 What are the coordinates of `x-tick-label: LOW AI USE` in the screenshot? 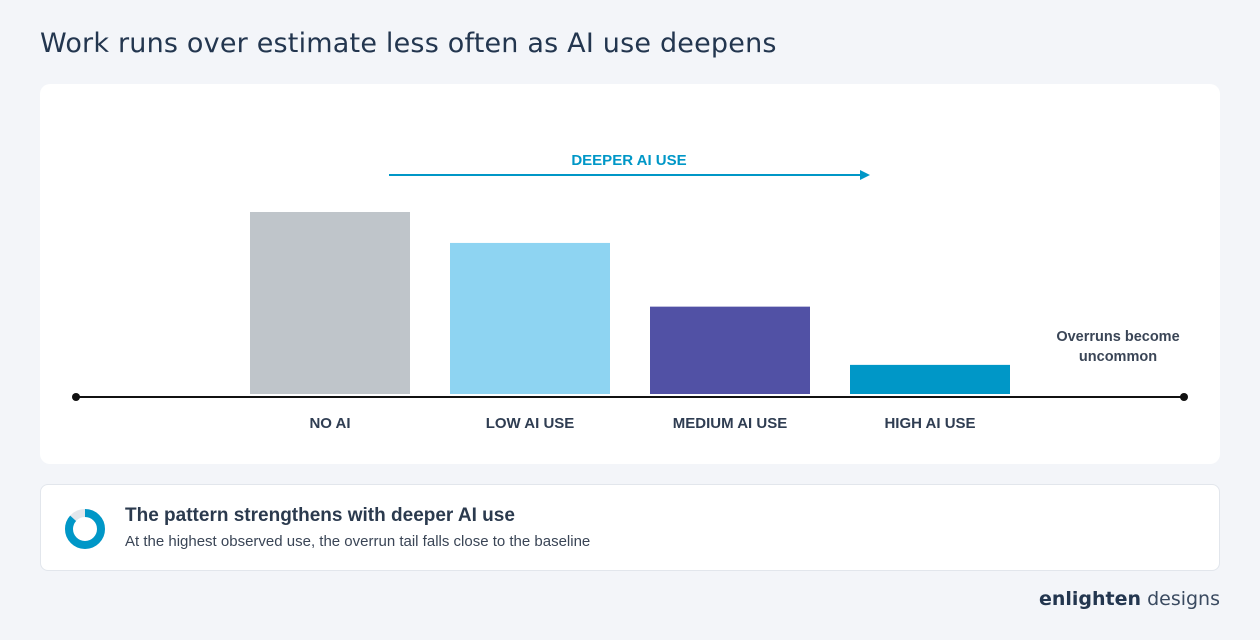 It's located at (530, 423).